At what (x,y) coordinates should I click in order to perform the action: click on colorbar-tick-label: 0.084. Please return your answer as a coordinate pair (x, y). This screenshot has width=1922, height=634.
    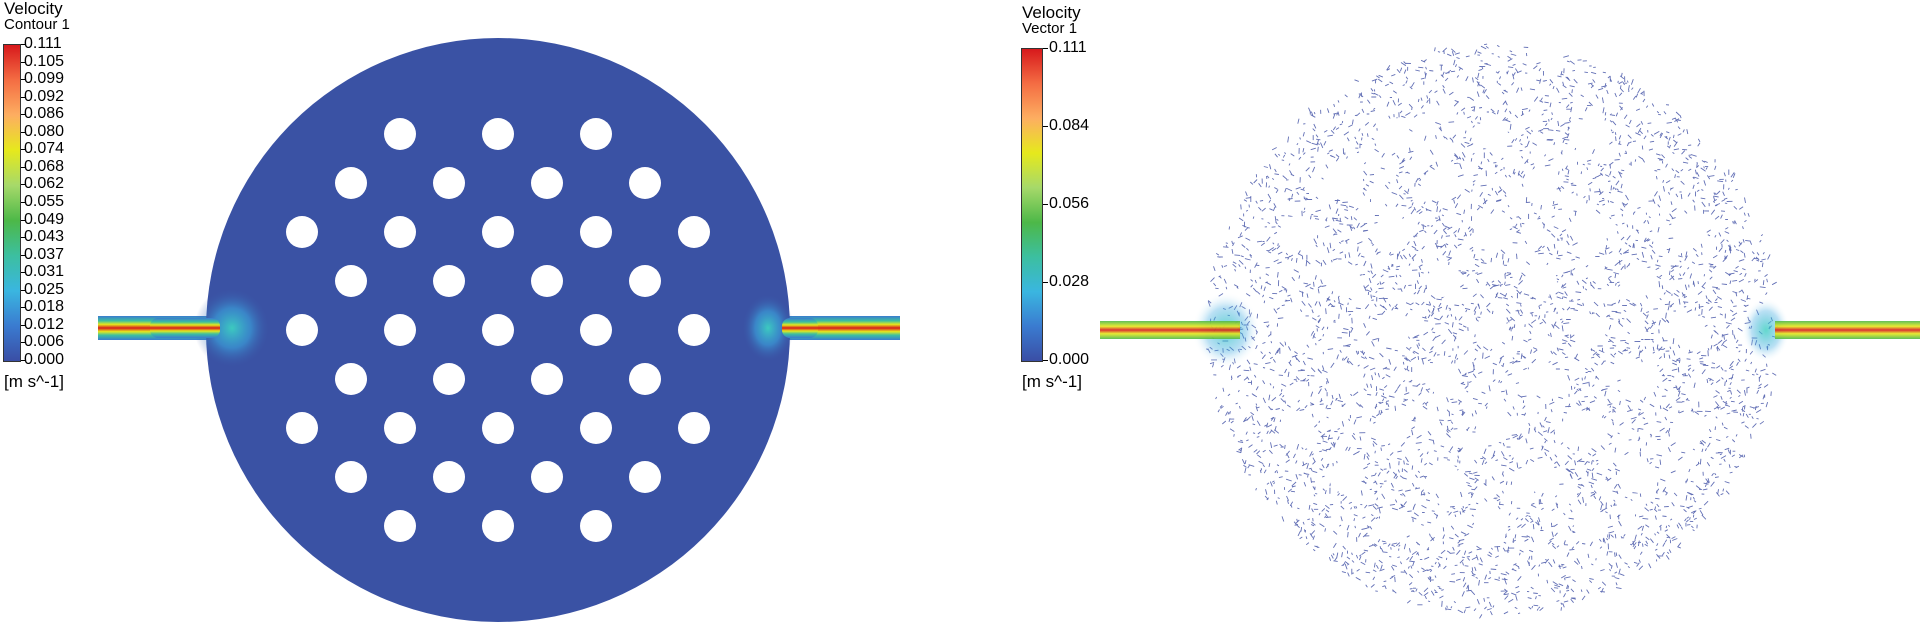
    Looking at the image, I should click on (1069, 125).